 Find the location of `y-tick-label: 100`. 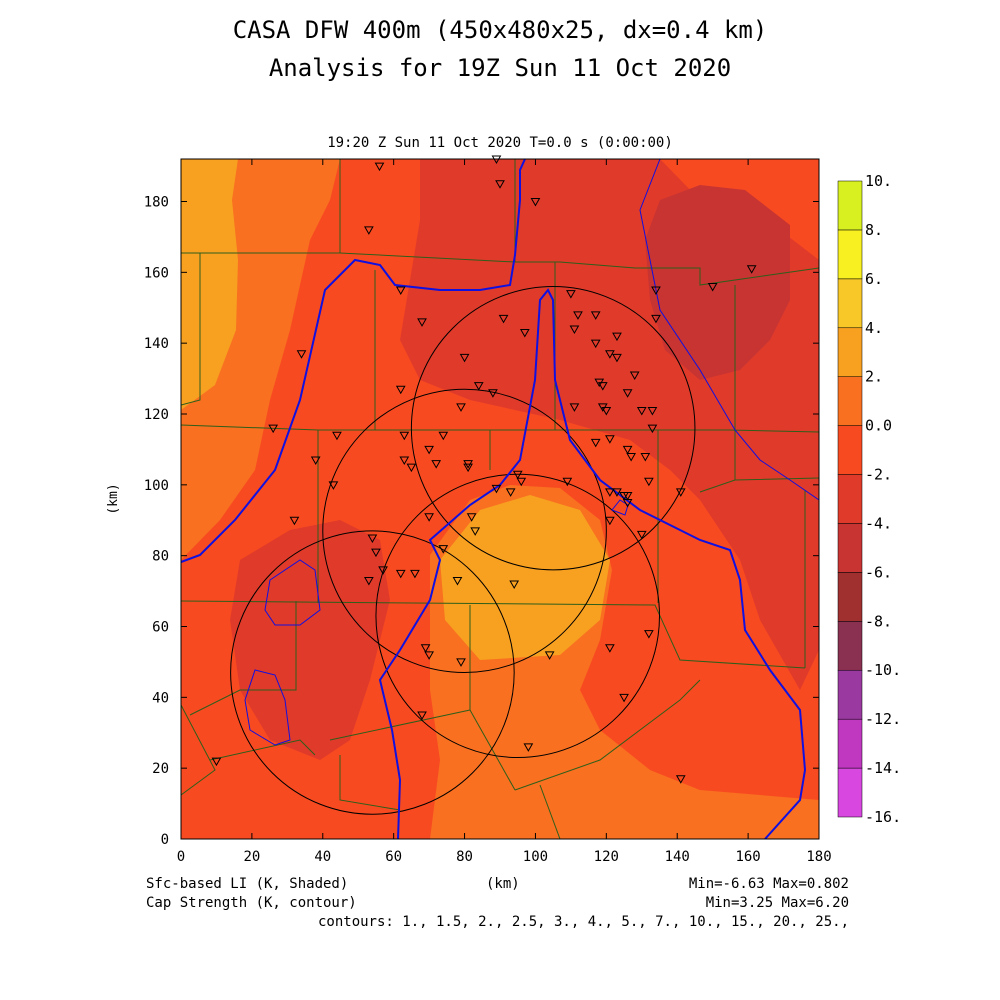

y-tick-label: 100 is located at coordinates (156, 486).